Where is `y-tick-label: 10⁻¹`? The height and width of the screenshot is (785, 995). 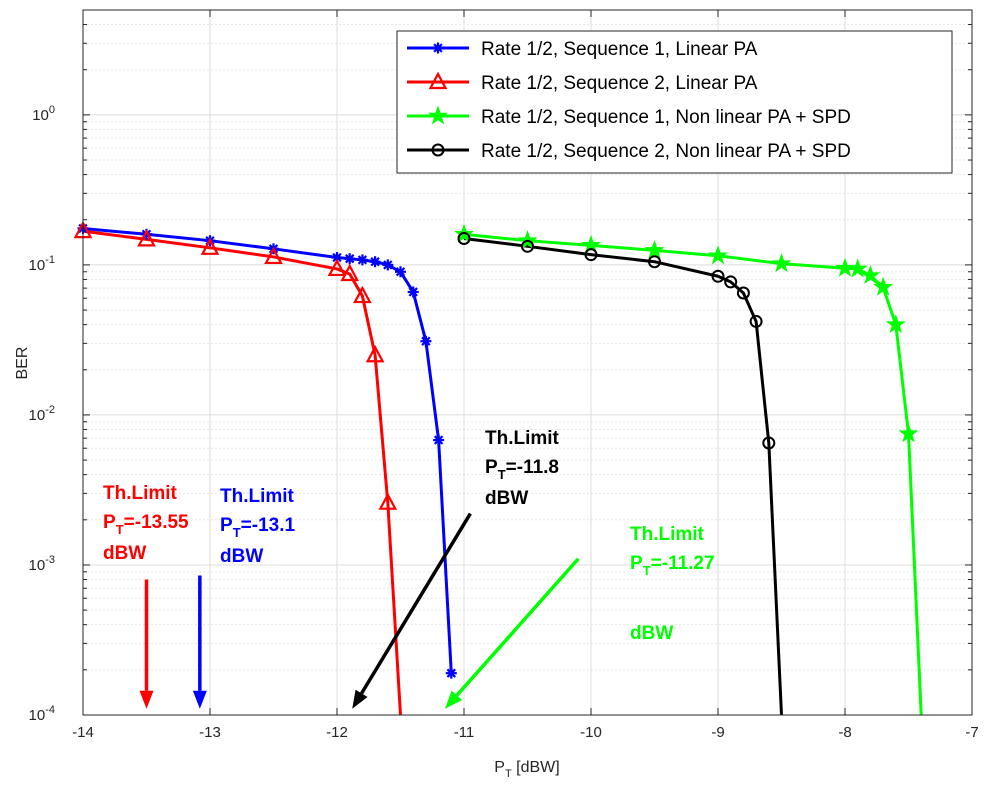 y-tick-label: 10⁻¹ is located at coordinates (42, 264).